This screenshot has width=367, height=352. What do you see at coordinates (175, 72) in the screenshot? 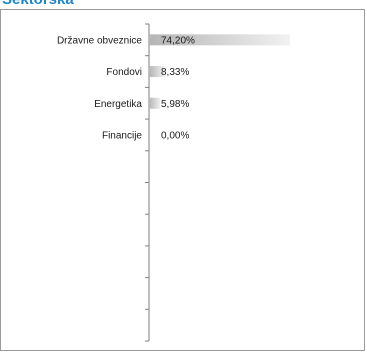
I see `data-label: 8,33%` at bounding box center [175, 72].